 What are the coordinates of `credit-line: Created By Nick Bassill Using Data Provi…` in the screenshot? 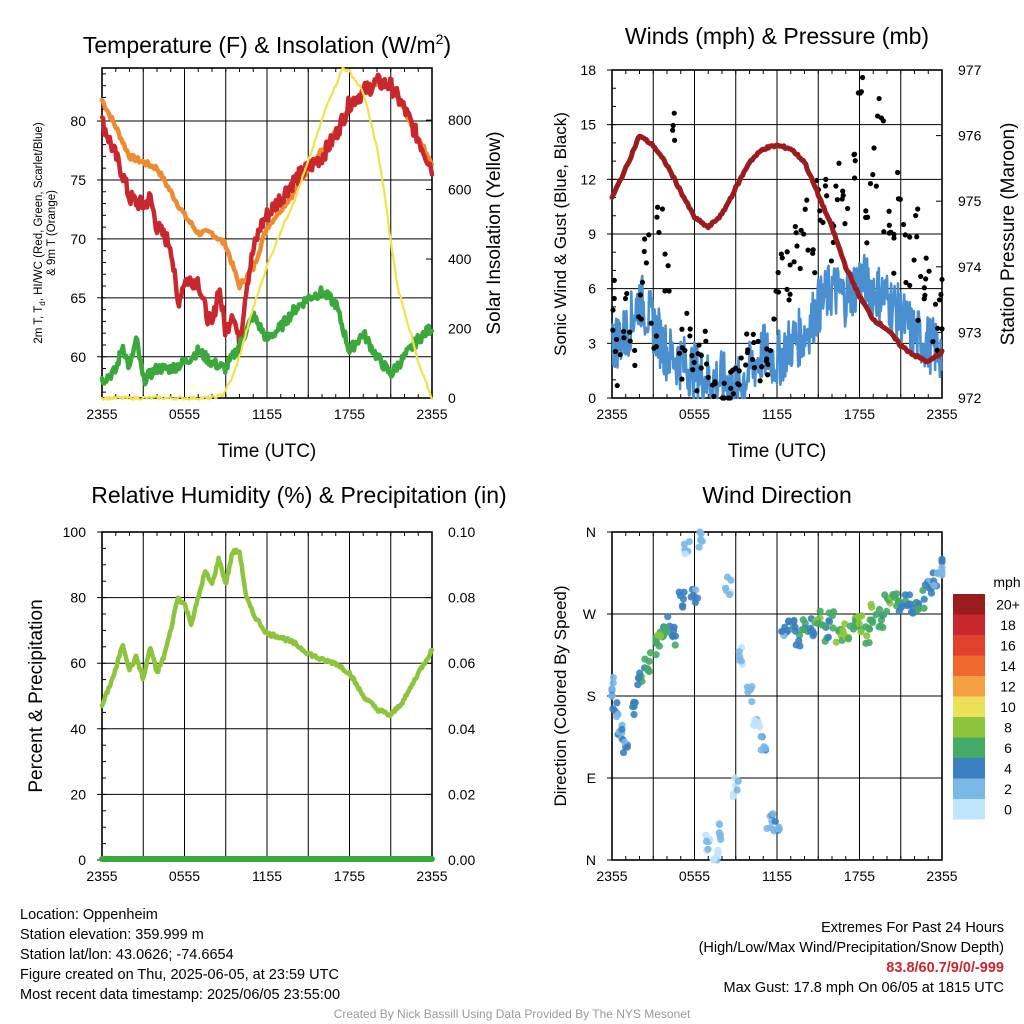 It's located at (512, 1014).